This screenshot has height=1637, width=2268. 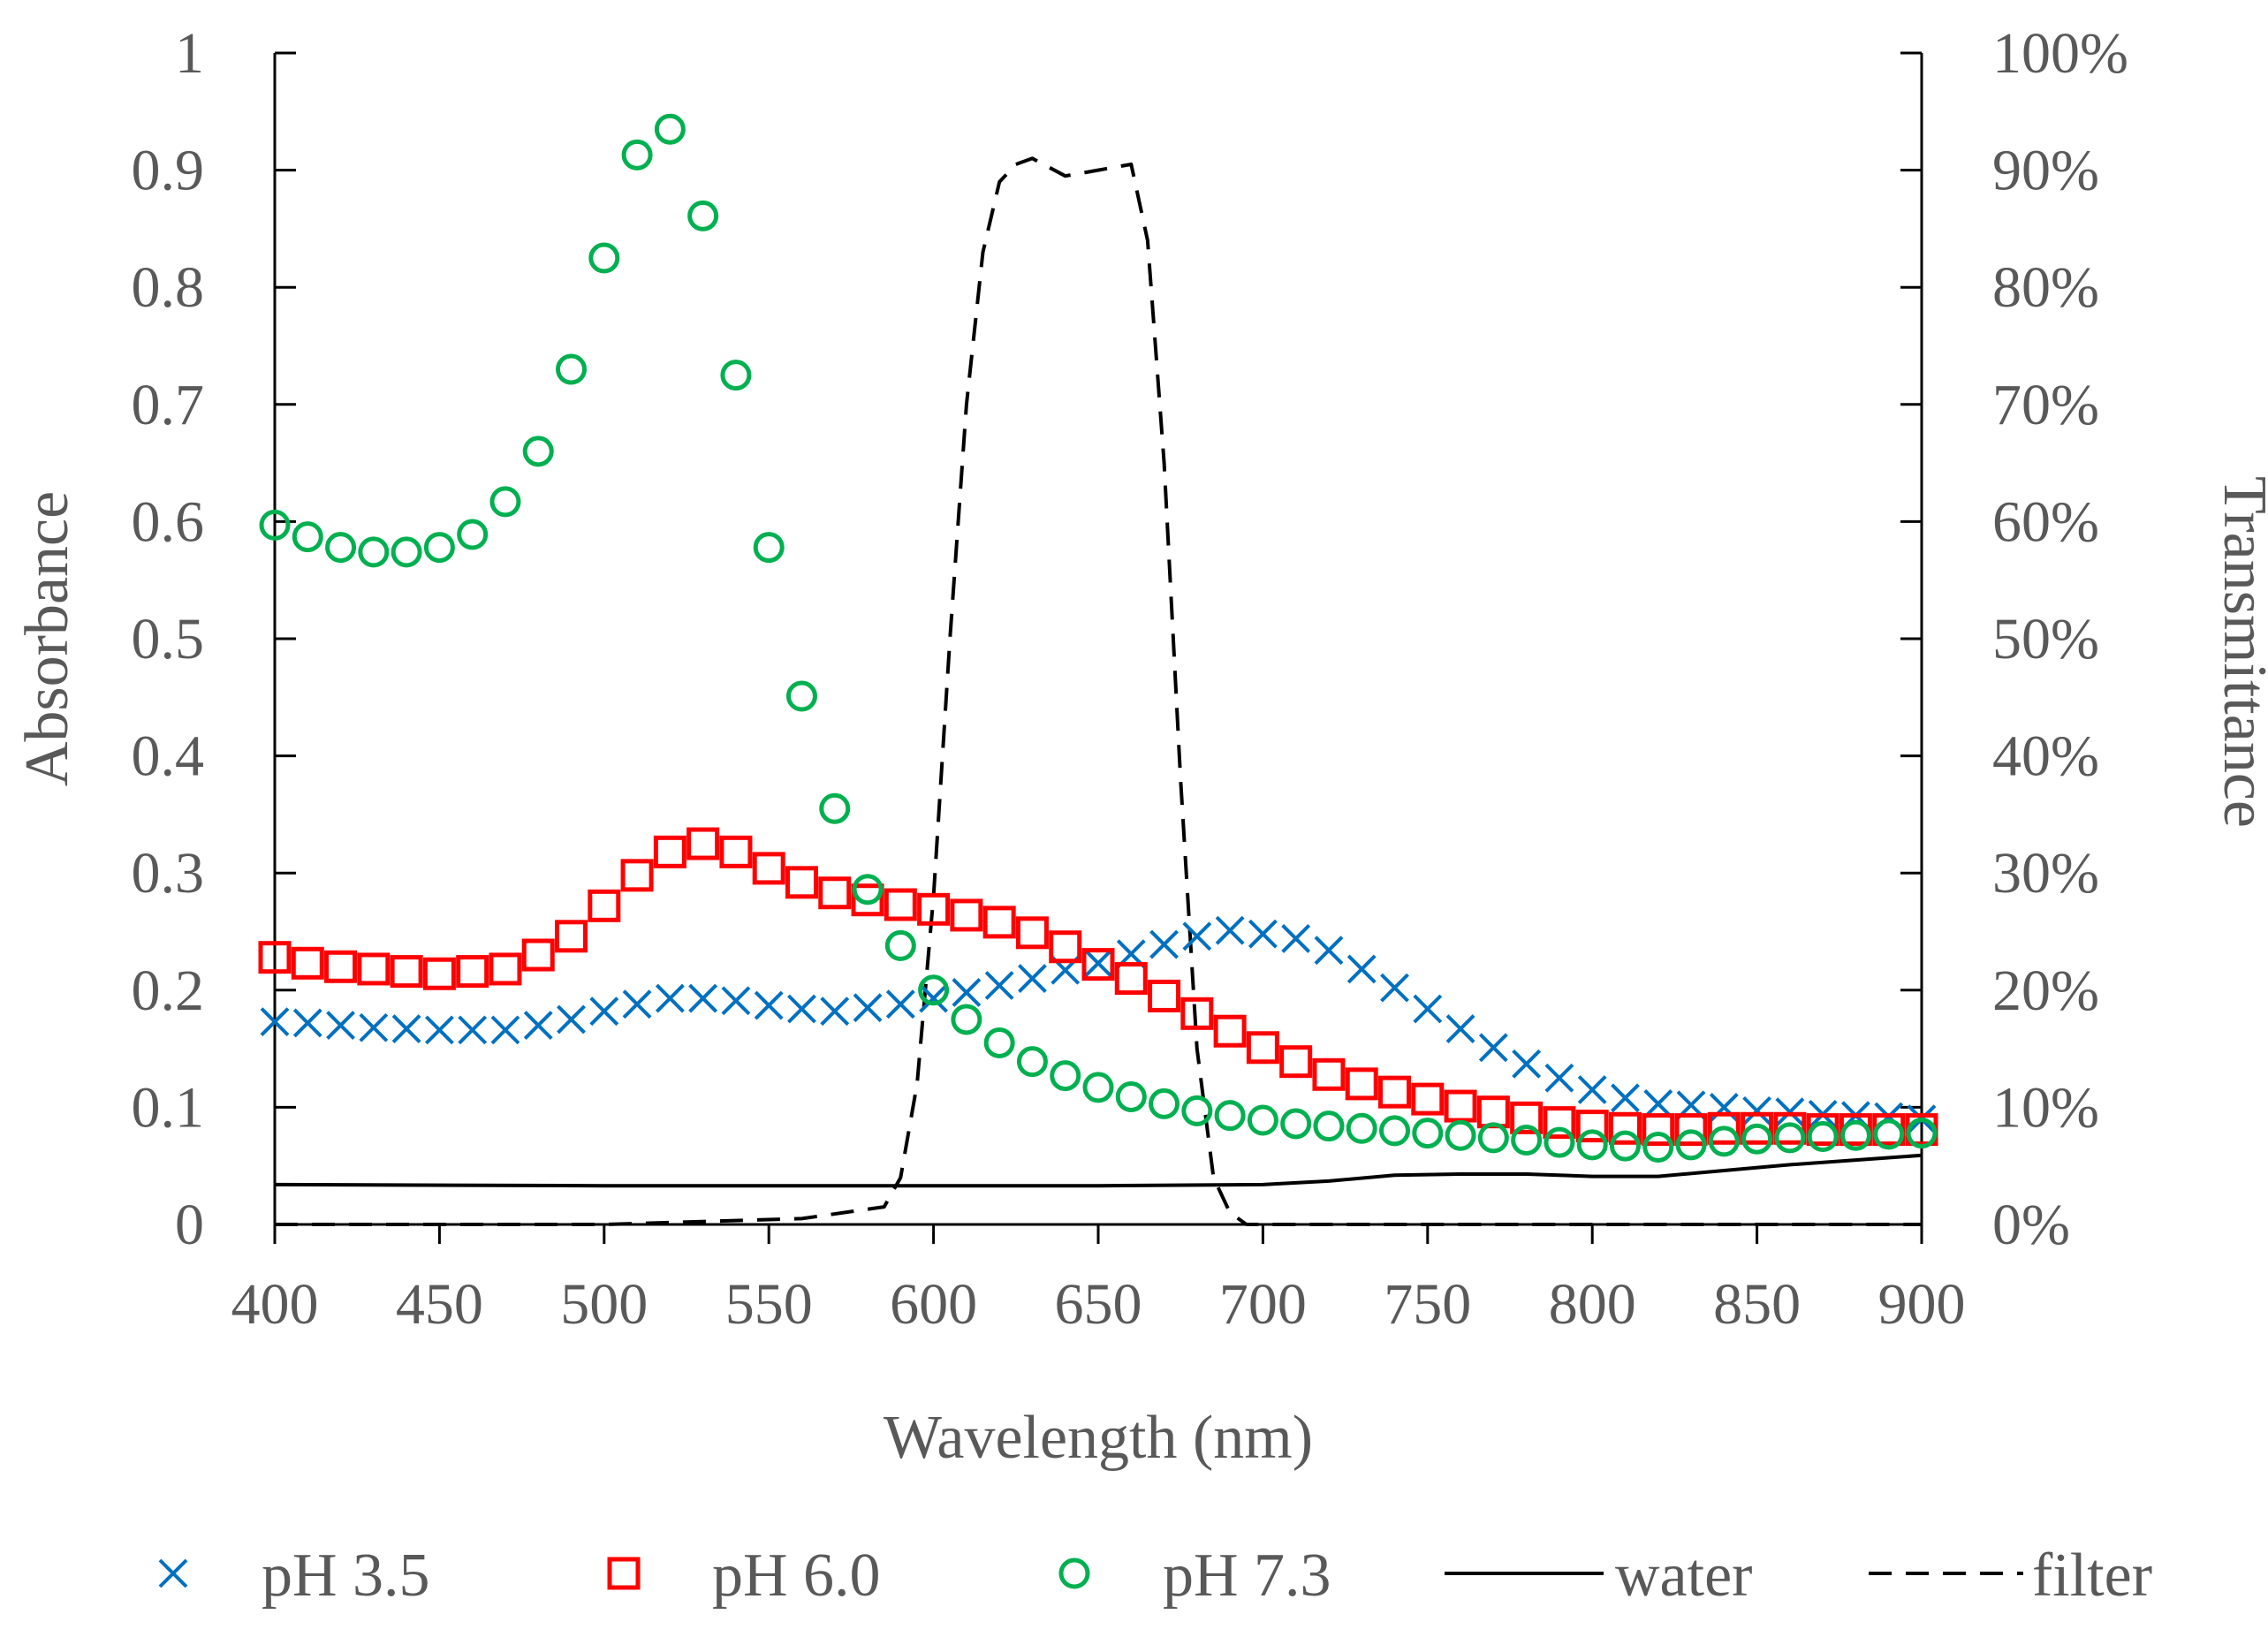 I want to click on y2-tick-label: 80%, so click(x=2045, y=287).